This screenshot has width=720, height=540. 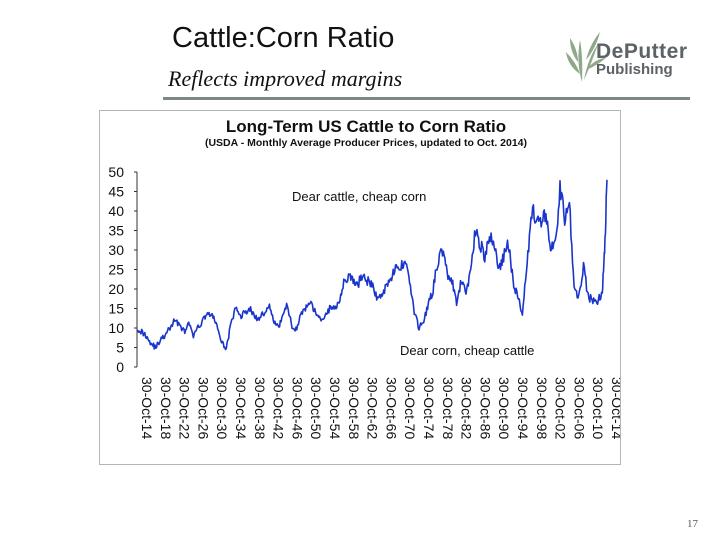 I want to click on y-tick-label: 35, so click(x=116, y=231).